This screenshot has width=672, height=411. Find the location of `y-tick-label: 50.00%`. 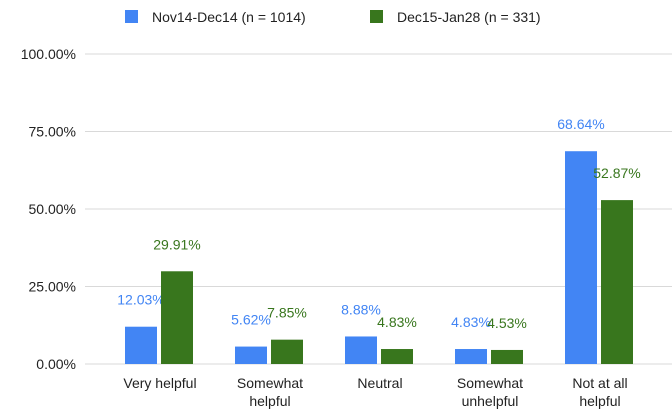

y-tick-label: 50.00% is located at coordinates (52, 209).